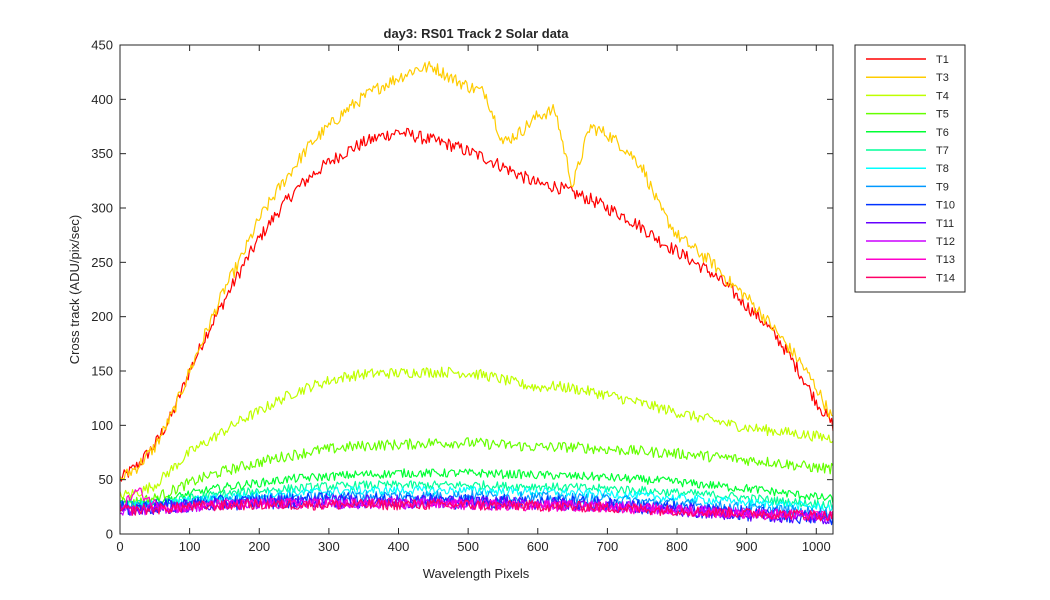 The width and height of the screenshot is (1050, 600). I want to click on legend-label-t4: T4, so click(942, 96).